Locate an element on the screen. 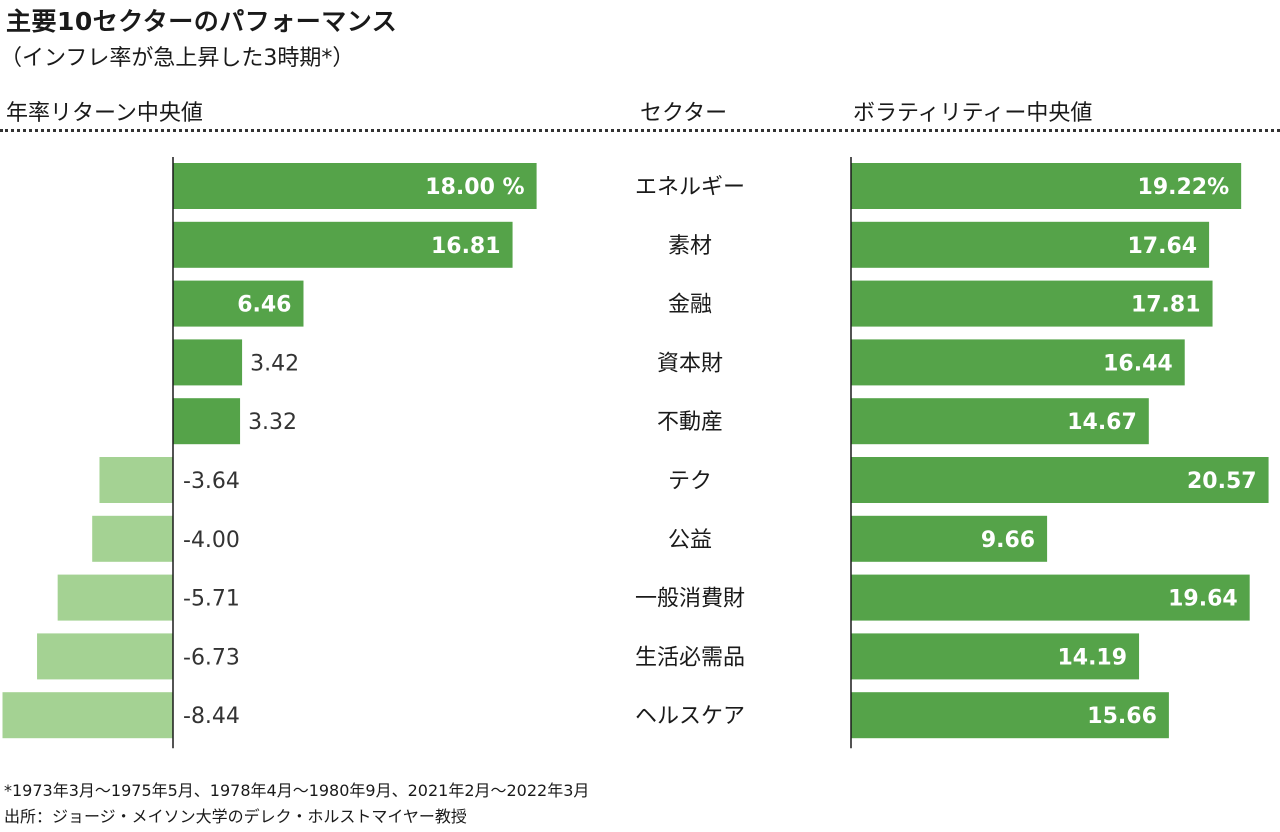  return-value-label: 3.42 is located at coordinates (274, 363).